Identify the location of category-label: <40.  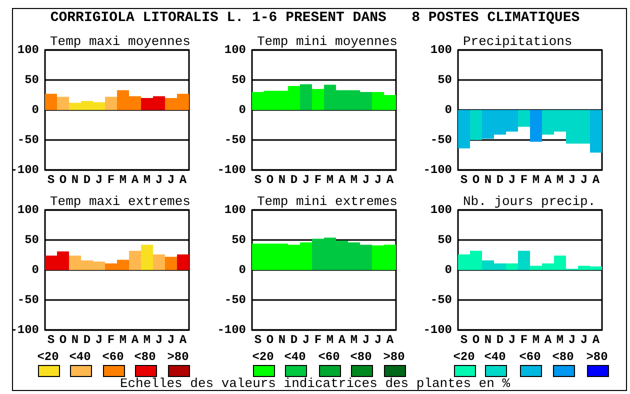
(295, 357).